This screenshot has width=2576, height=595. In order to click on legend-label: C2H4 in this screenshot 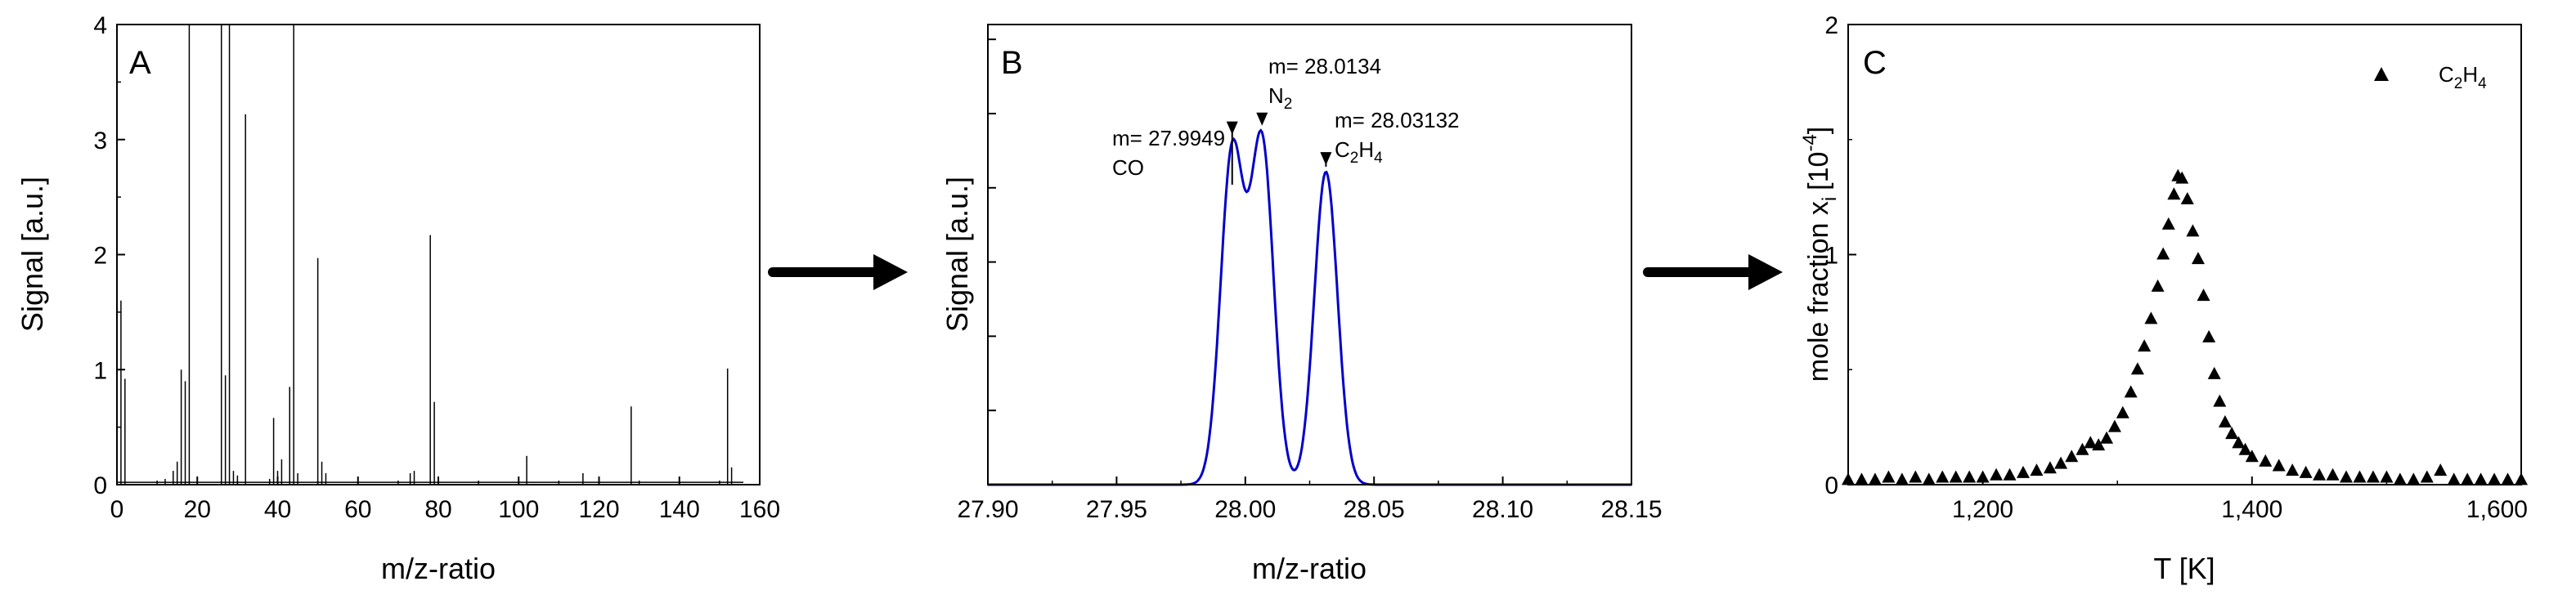, I will do `click(2463, 77)`.